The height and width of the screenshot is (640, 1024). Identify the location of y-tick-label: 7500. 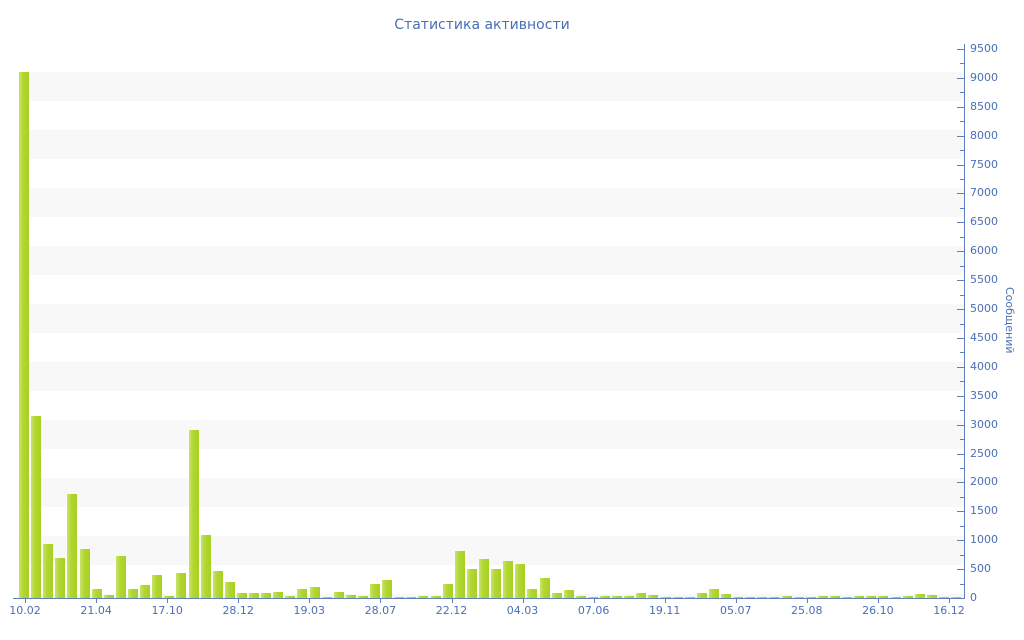
(984, 164).